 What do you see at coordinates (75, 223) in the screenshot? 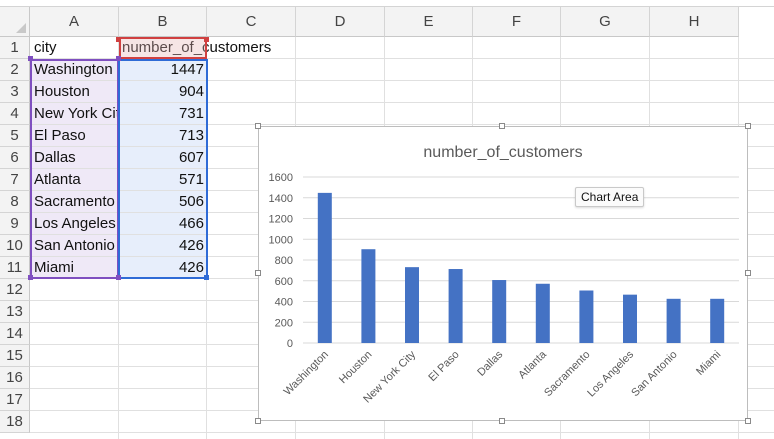
I see `cell-a9: Los Angeles` at bounding box center [75, 223].